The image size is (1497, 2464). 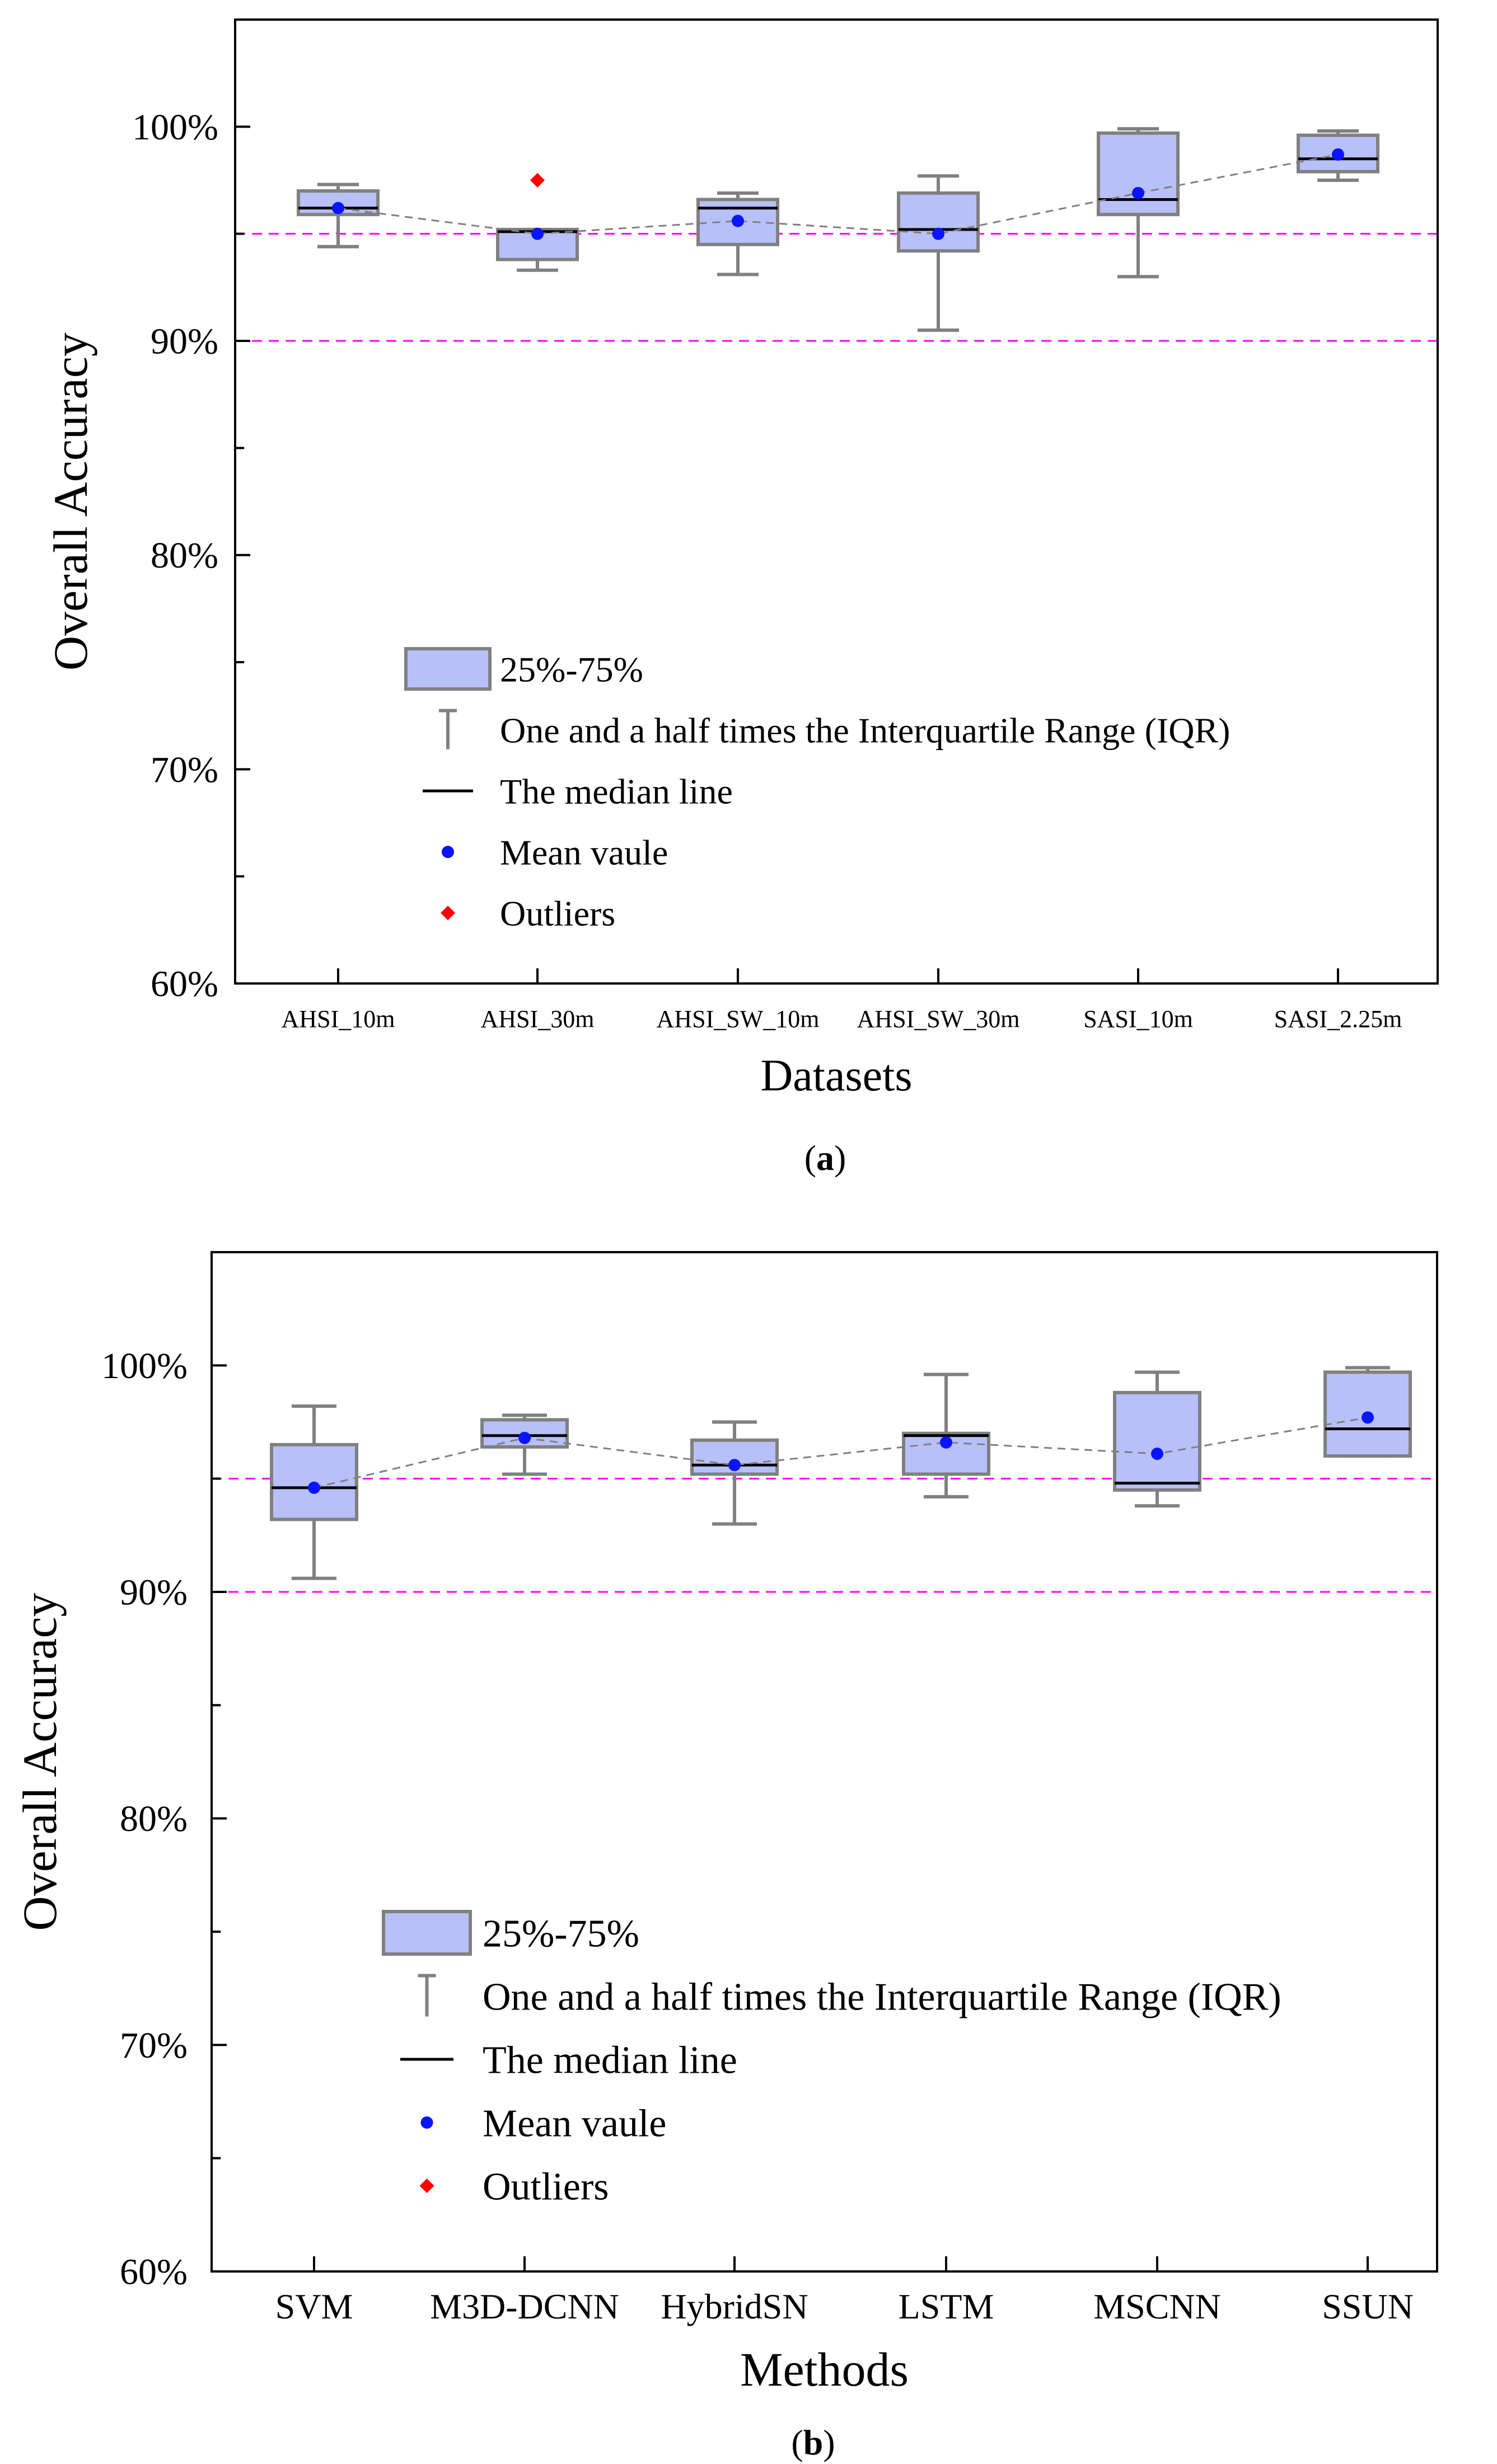 I want to click on x-tick-label: SASI_2.25m, so click(x=1338, y=1019).